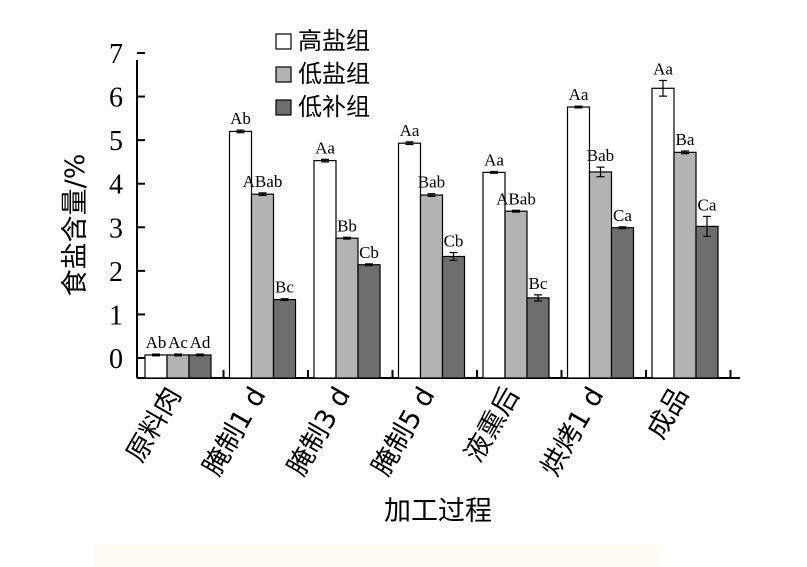 The width and height of the screenshot is (807, 567). I want to click on x-tick-label: 腌制3 d, so click(319, 431).